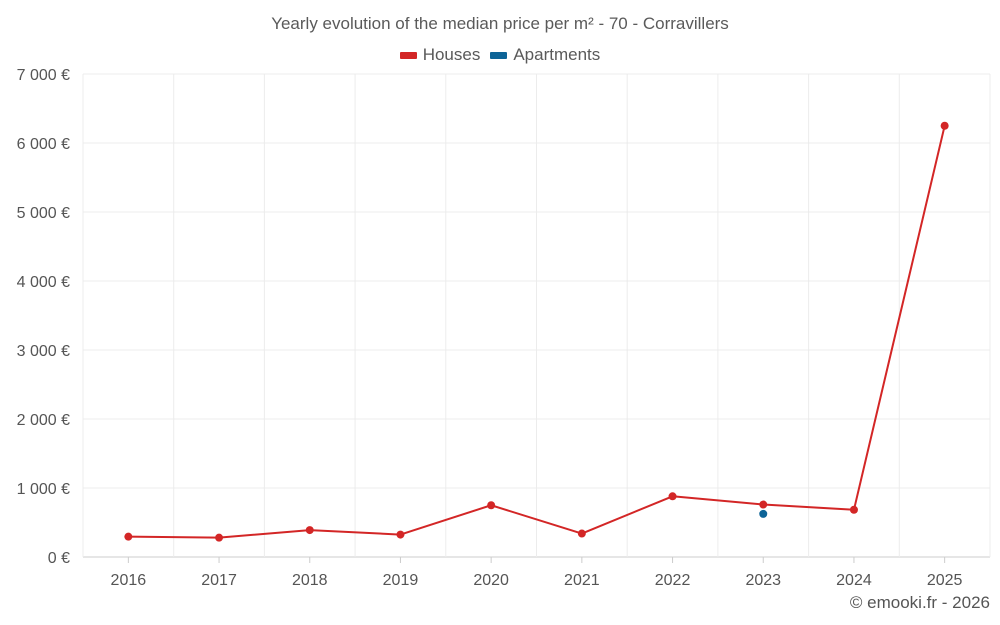 The height and width of the screenshot is (625, 1000). Describe the element at coordinates (673, 580) in the screenshot. I see `x-tick-label: 2022` at that location.